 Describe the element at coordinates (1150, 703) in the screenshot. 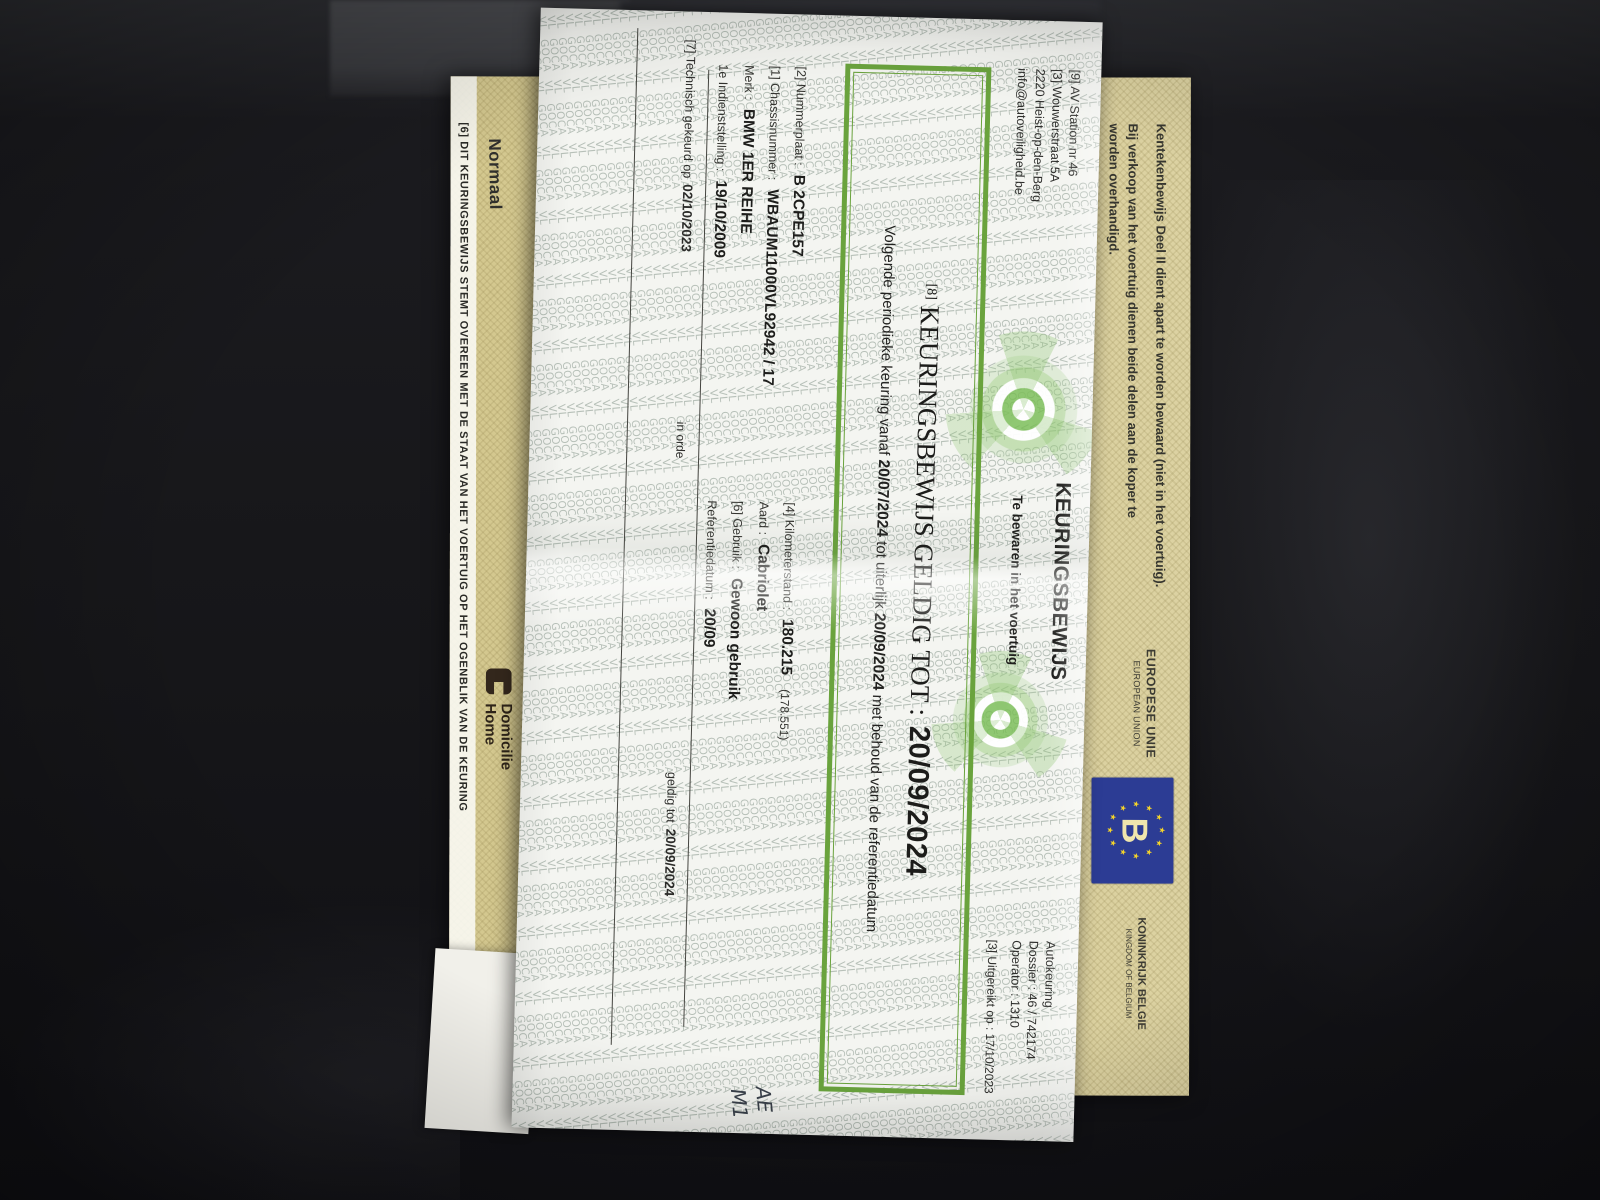

I see `eu-title: EUROPESE UNIE` at that location.